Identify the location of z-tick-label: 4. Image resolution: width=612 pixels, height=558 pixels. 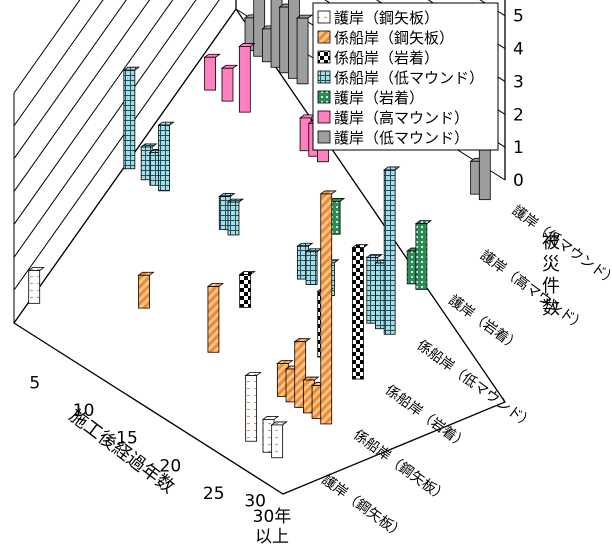
(518, 50).